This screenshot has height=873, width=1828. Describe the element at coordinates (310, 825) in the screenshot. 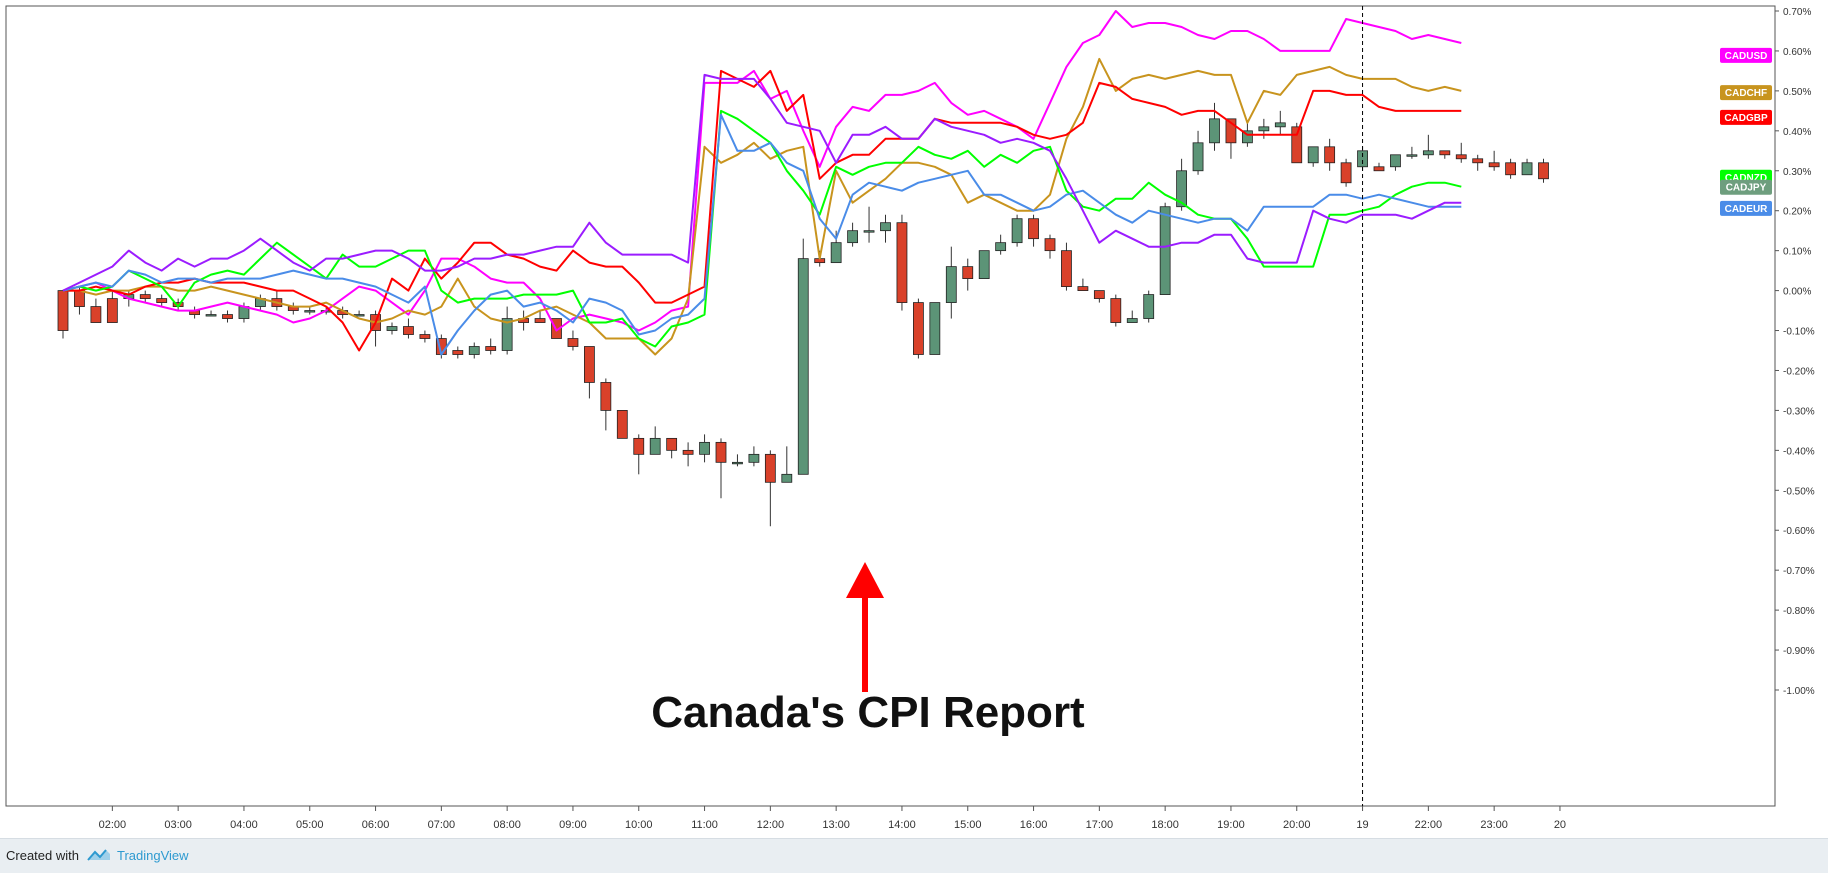

I see `x-tick-label: 05:00` at that location.